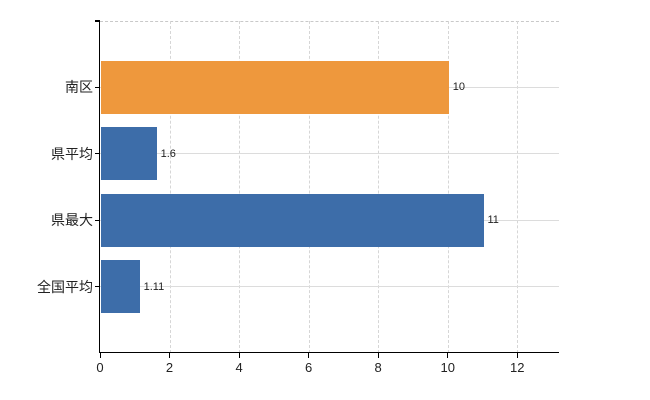 This screenshot has height=400, width=650. What do you see at coordinates (169, 367) in the screenshot?
I see `x-axis-tick-label: 2` at bounding box center [169, 367].